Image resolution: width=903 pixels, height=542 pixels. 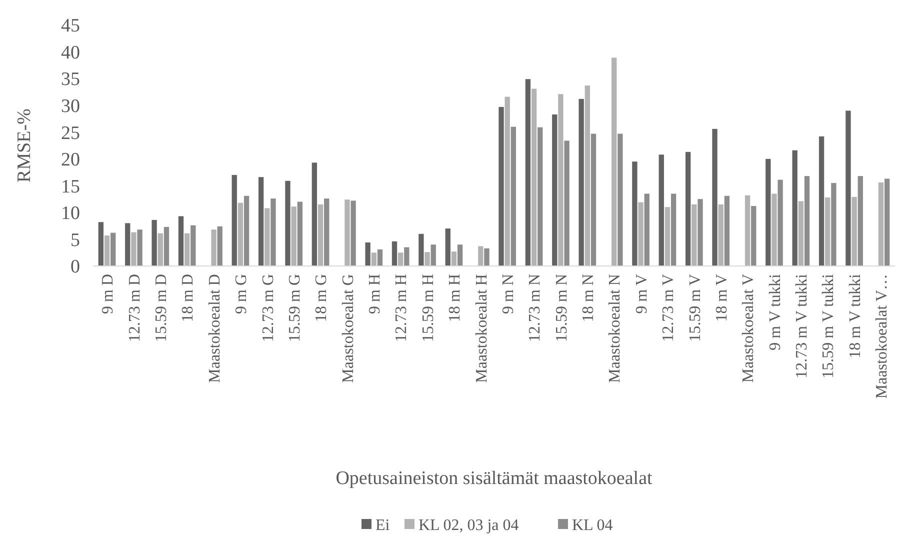 I want to click on y-tick-label: 5, so click(x=75, y=240).